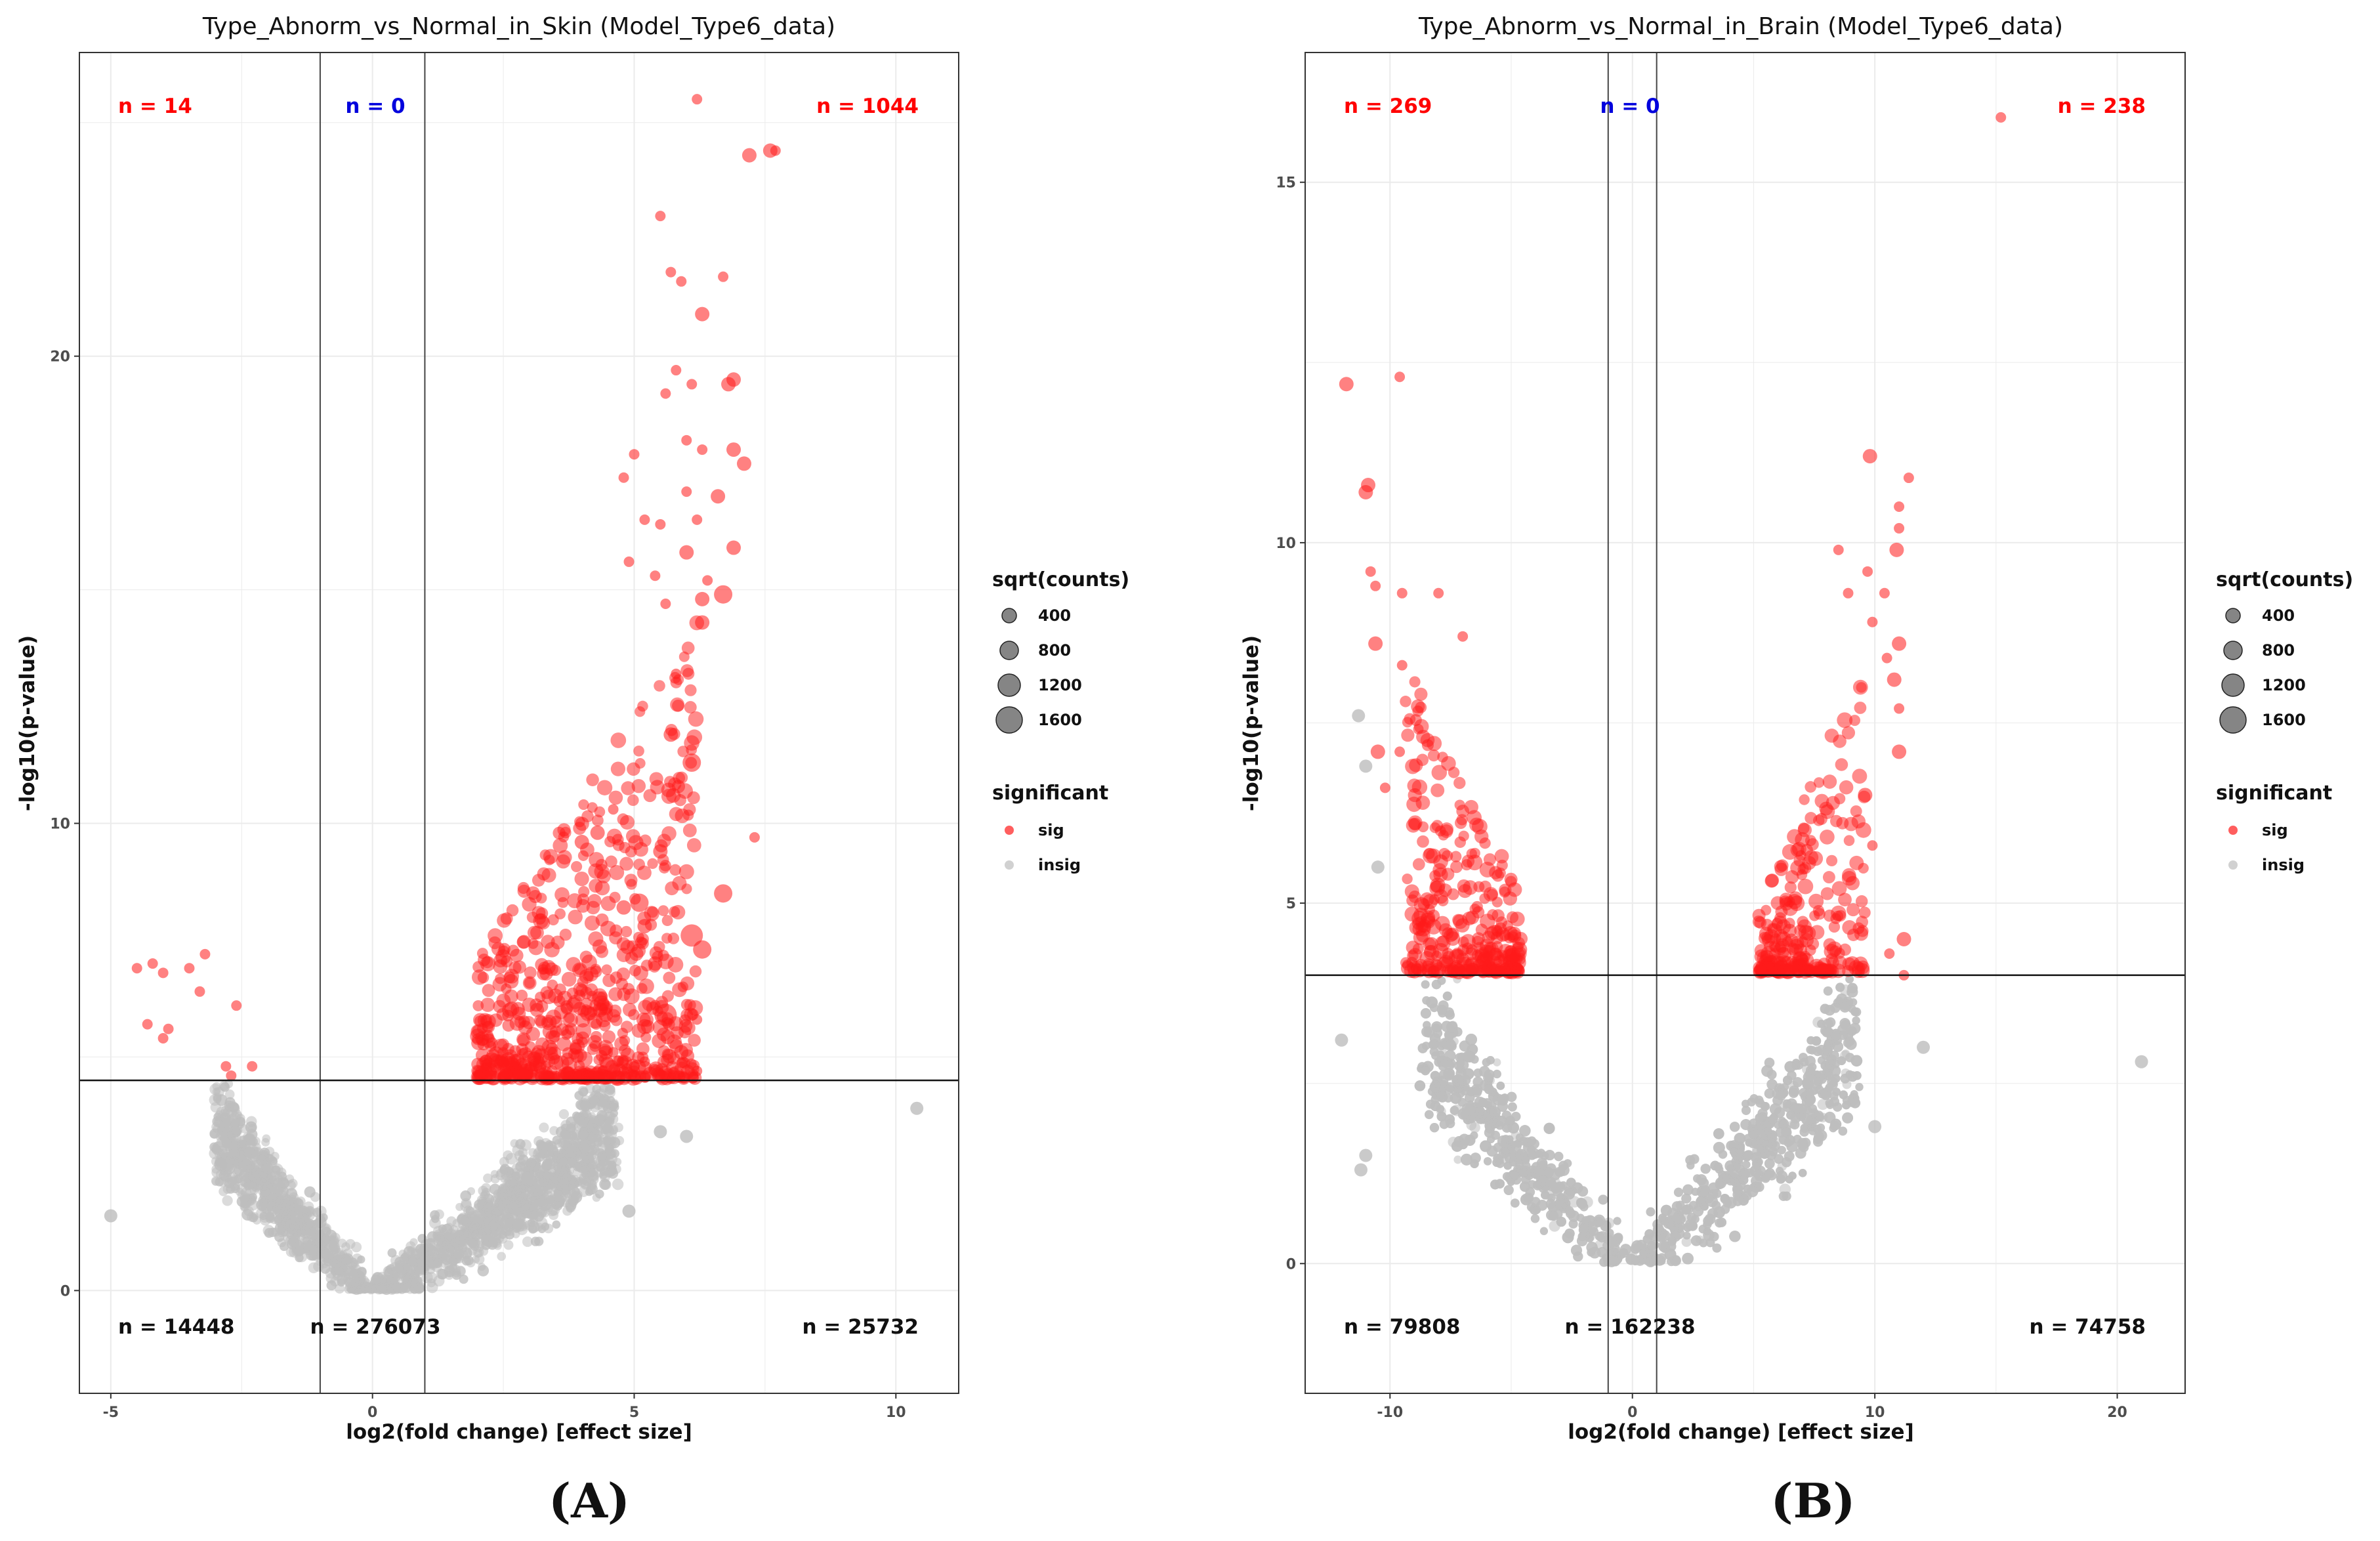  What do you see at coordinates (1009, 830) in the screenshot?
I see `legend-color-swatch` at bounding box center [1009, 830].